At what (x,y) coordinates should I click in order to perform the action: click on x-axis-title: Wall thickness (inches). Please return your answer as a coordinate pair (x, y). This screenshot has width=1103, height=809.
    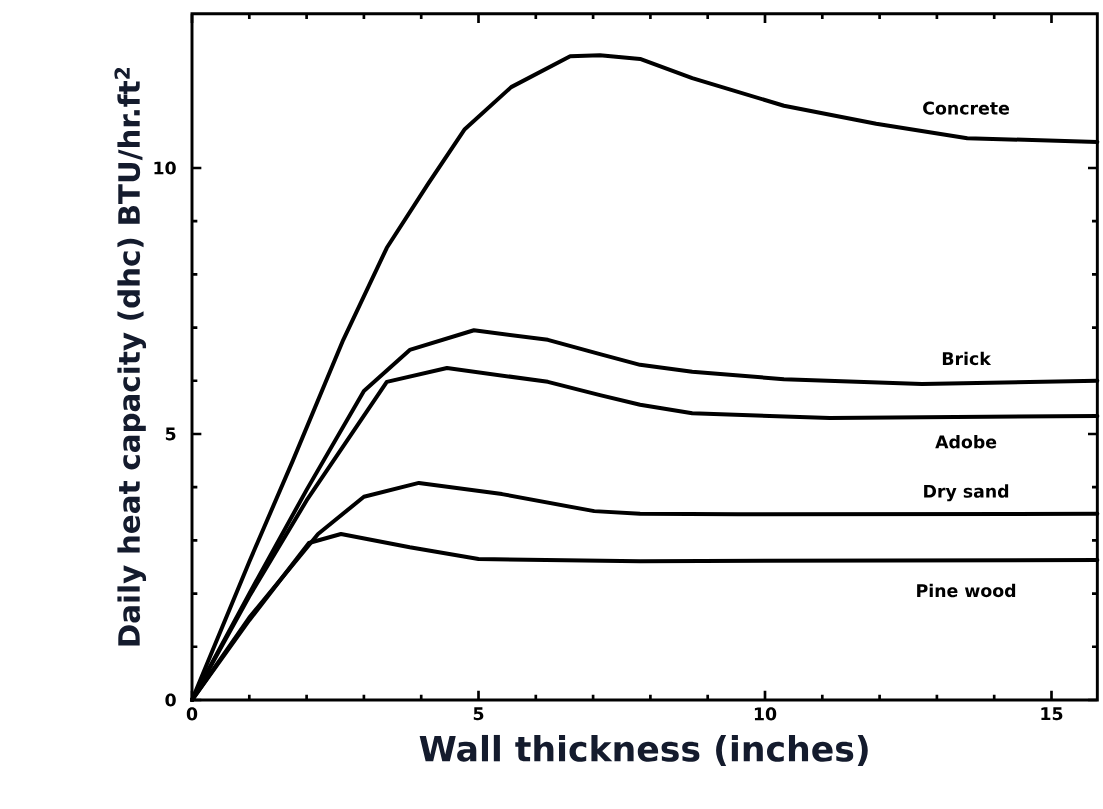
    Looking at the image, I should click on (643, 750).